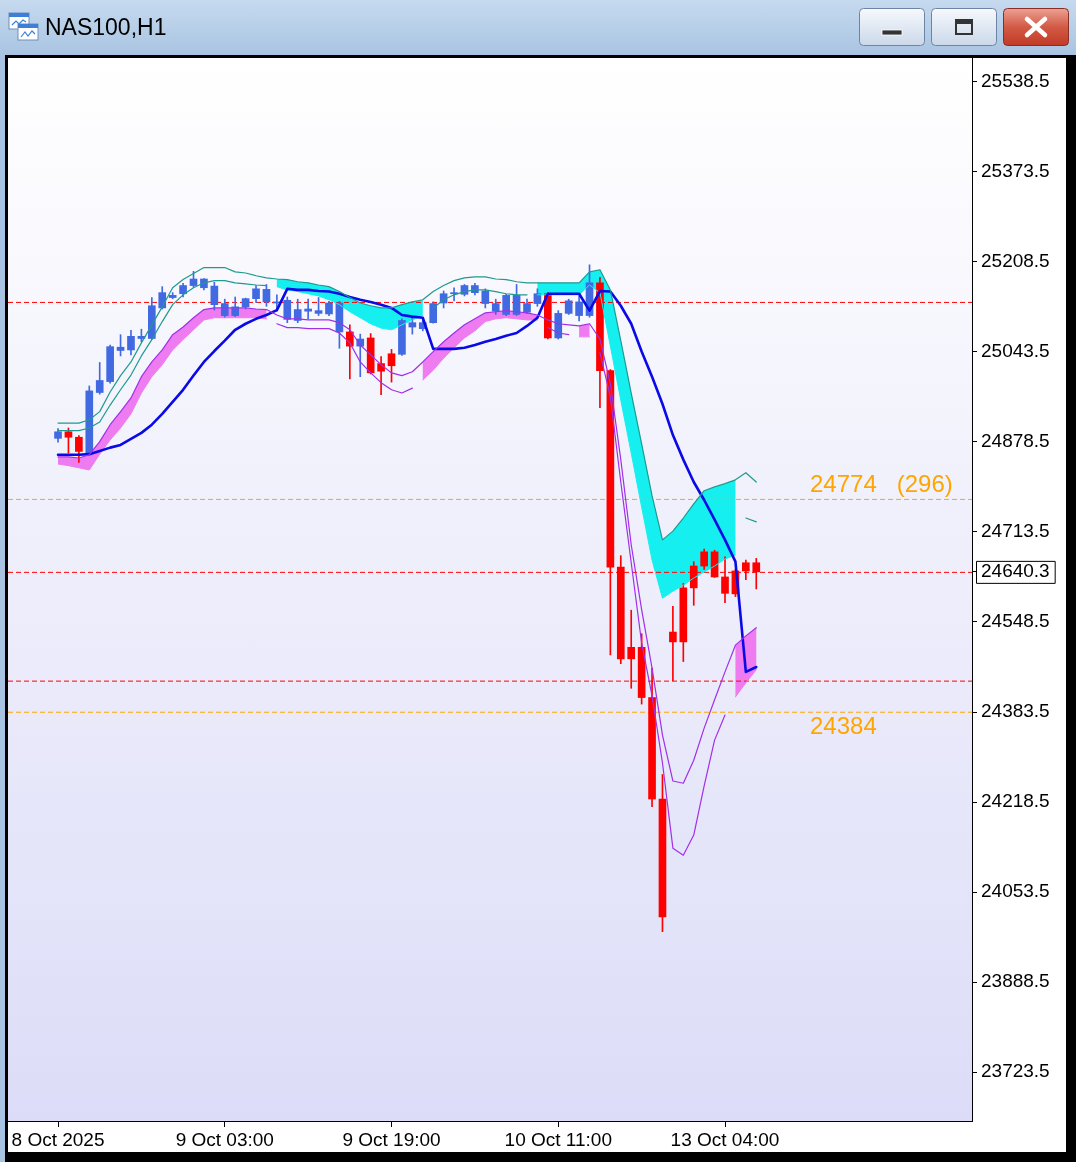  What do you see at coordinates (1015, 171) in the screenshot?
I see `y-tick-label: 25373.5` at bounding box center [1015, 171].